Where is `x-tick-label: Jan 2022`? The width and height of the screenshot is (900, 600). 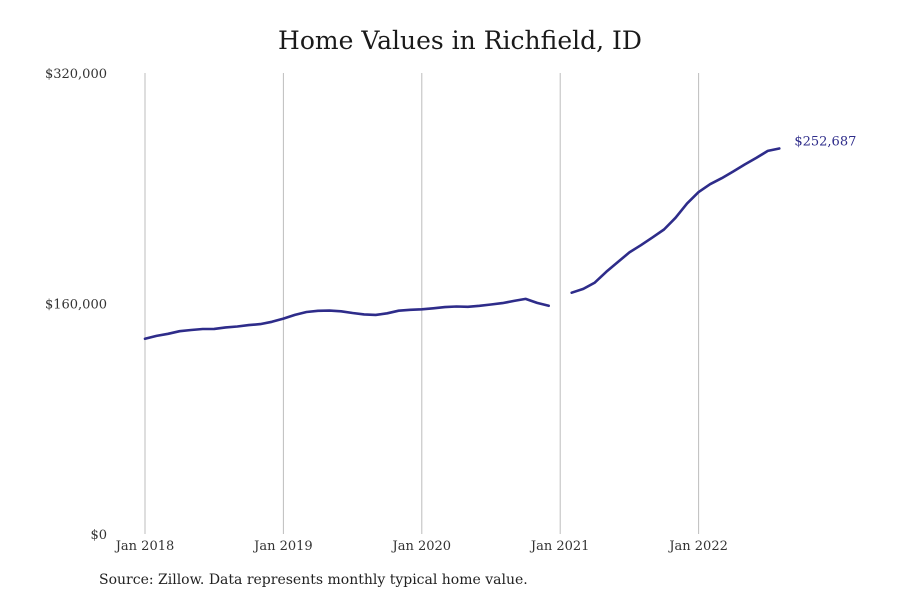 x-tick-label: Jan 2022 is located at coordinates (697, 546).